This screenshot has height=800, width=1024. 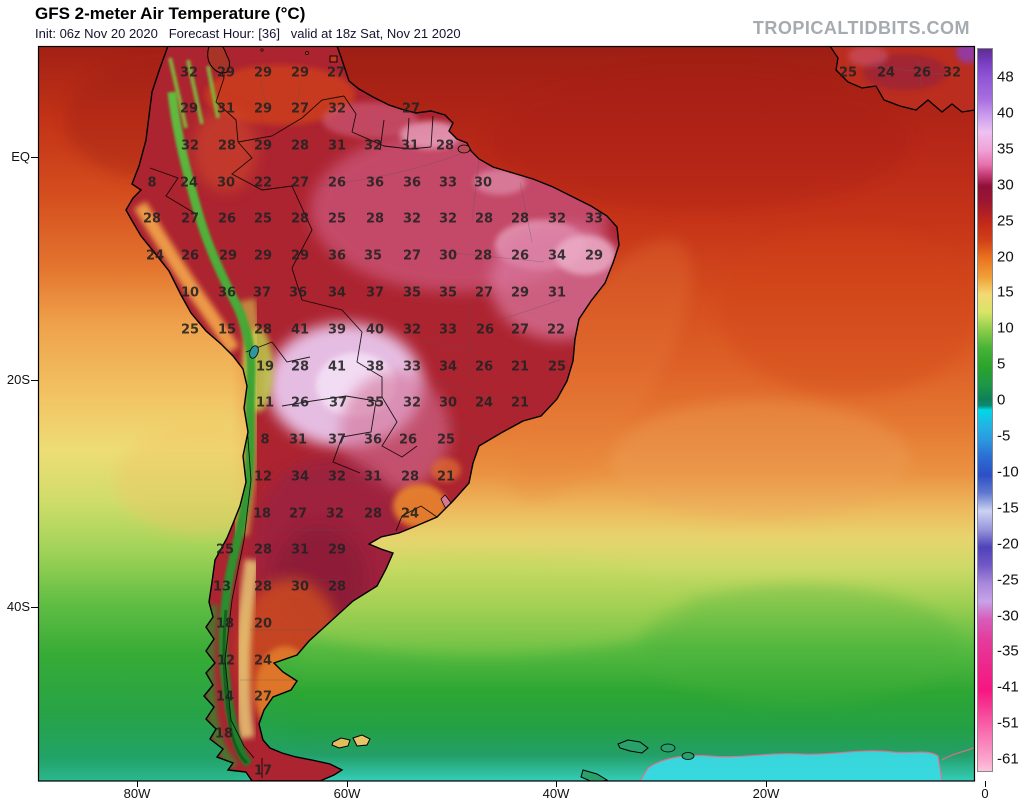 I want to click on lon-axis-label: 80W, so click(x=137, y=793).